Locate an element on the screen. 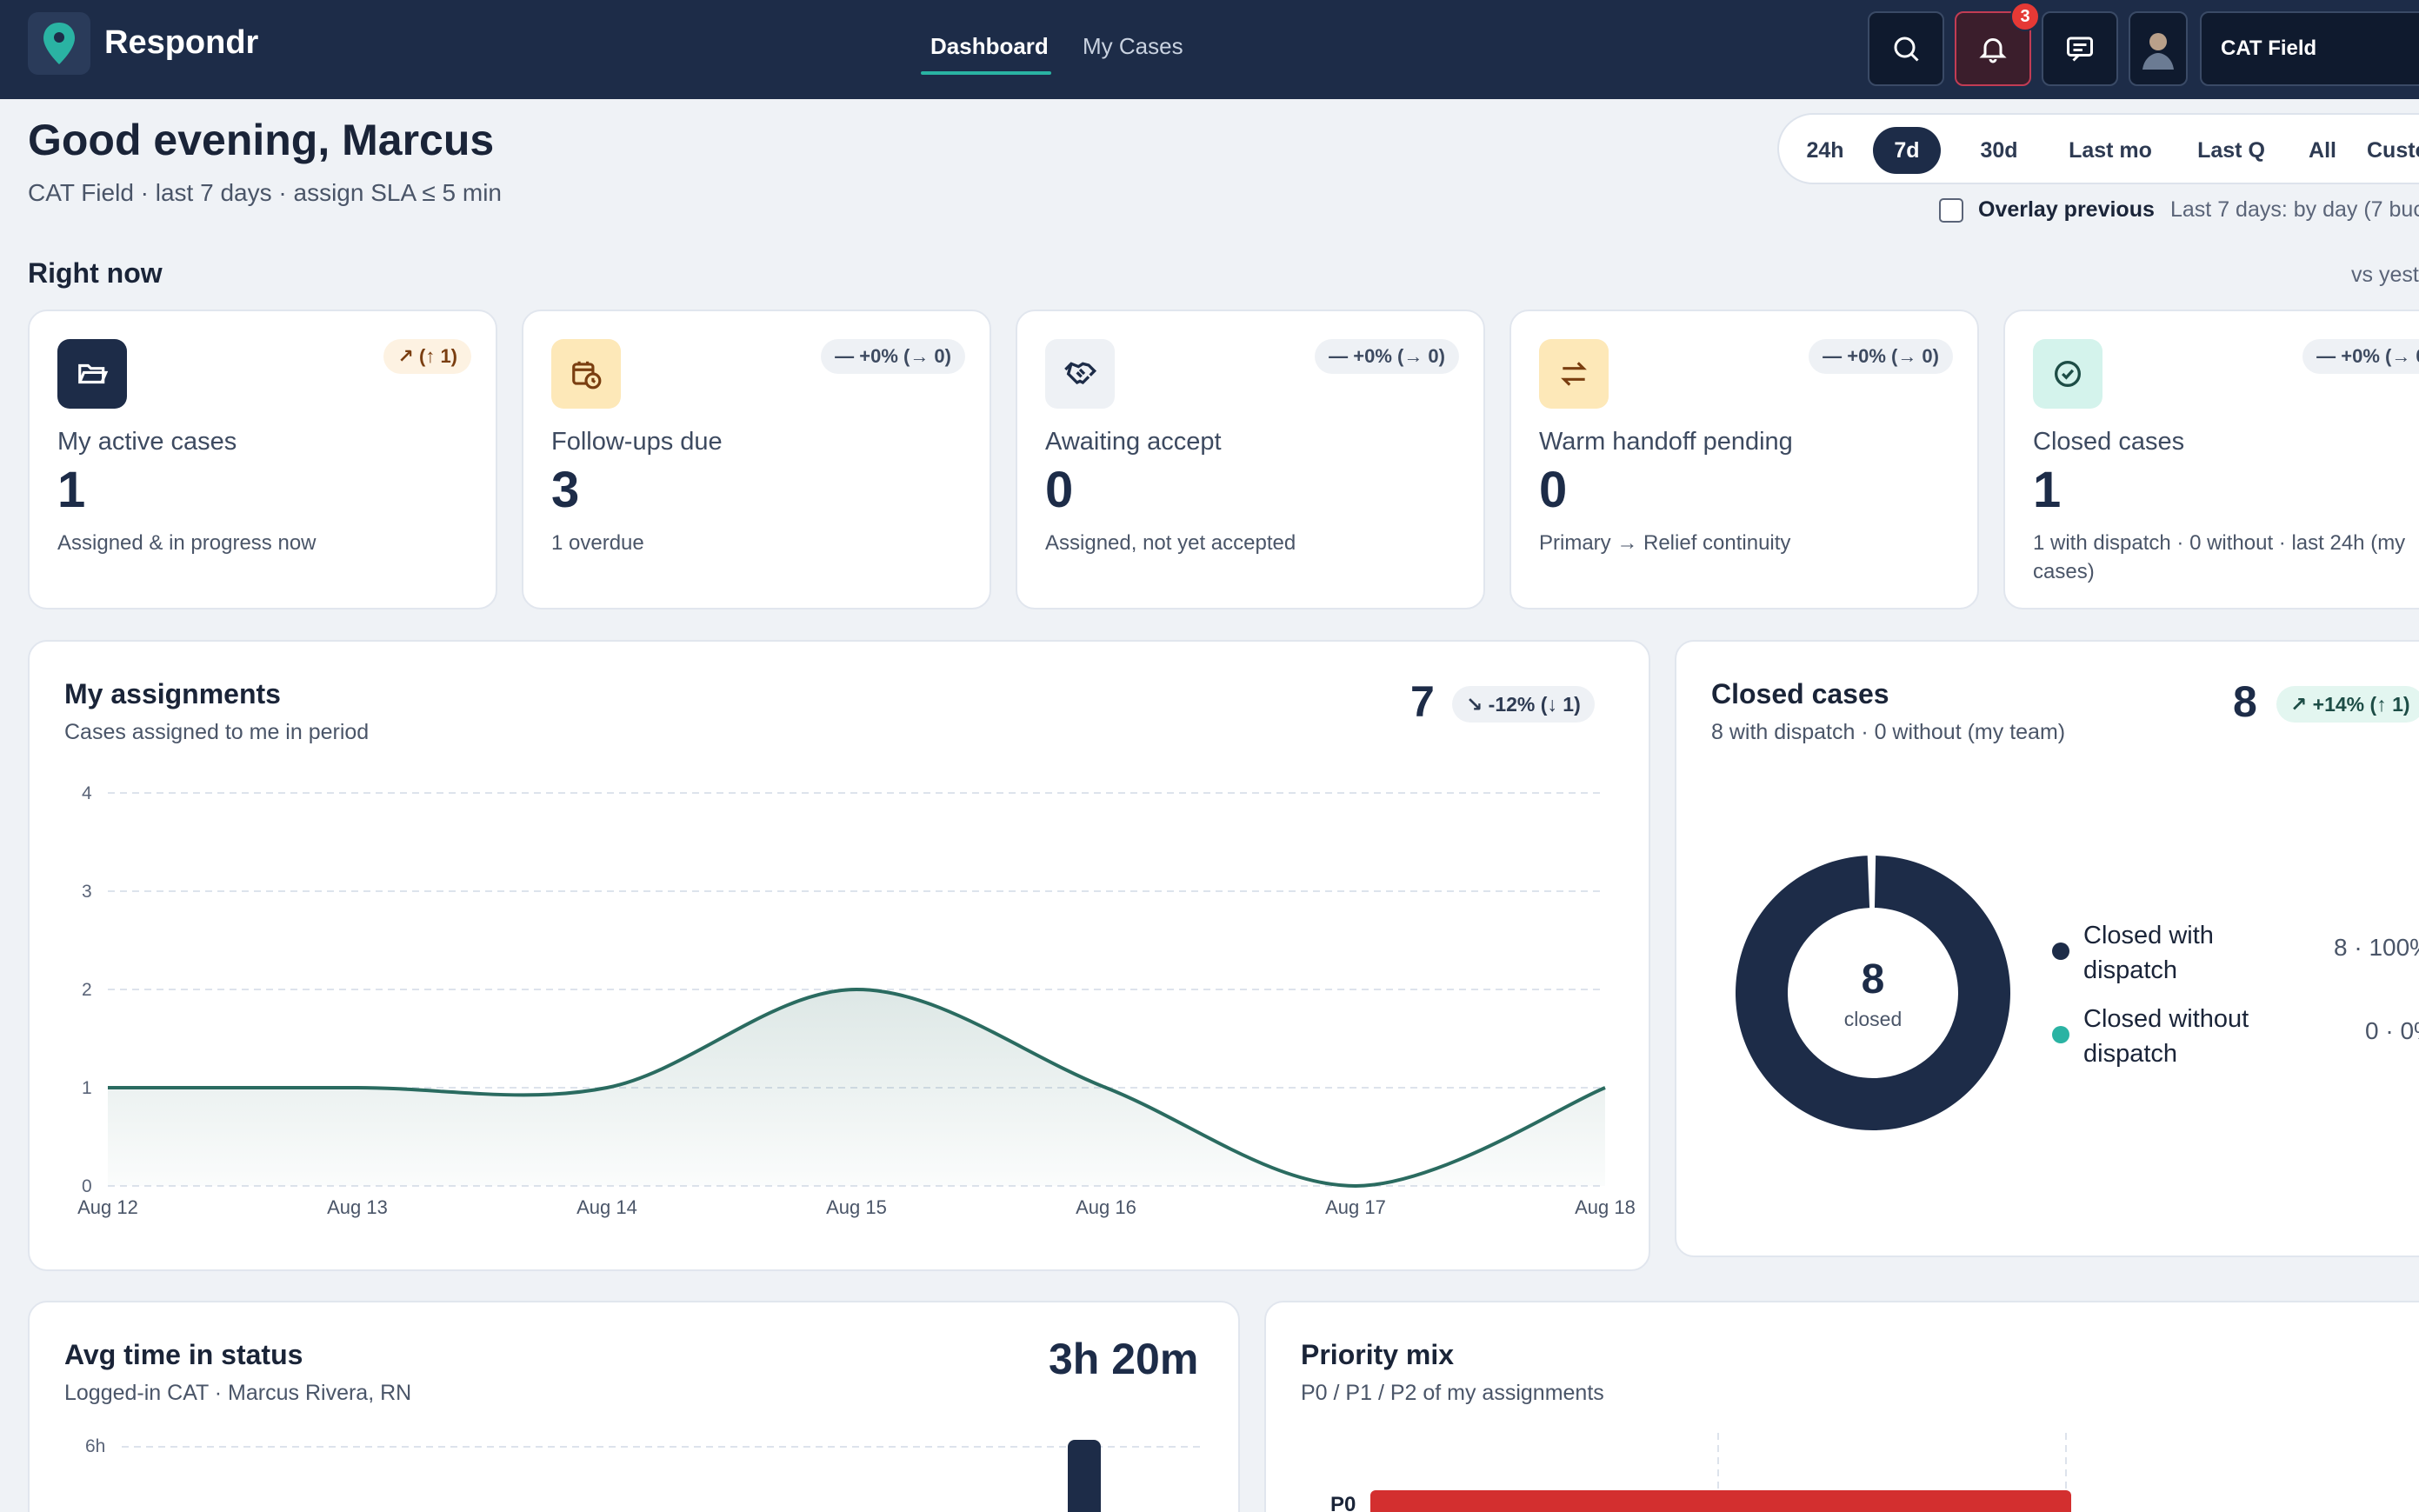 The image size is (2419, 1512). legend-label-without-dispatch: Closed without dispatch is located at coordinates (2166, 1036).